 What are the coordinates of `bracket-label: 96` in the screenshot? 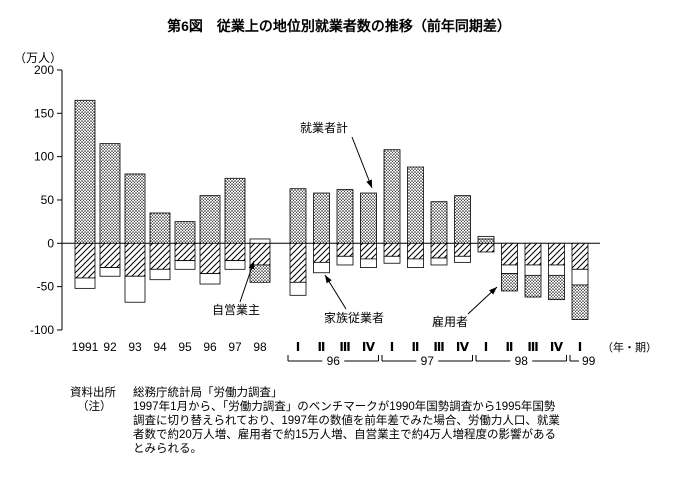 It's located at (334, 361).